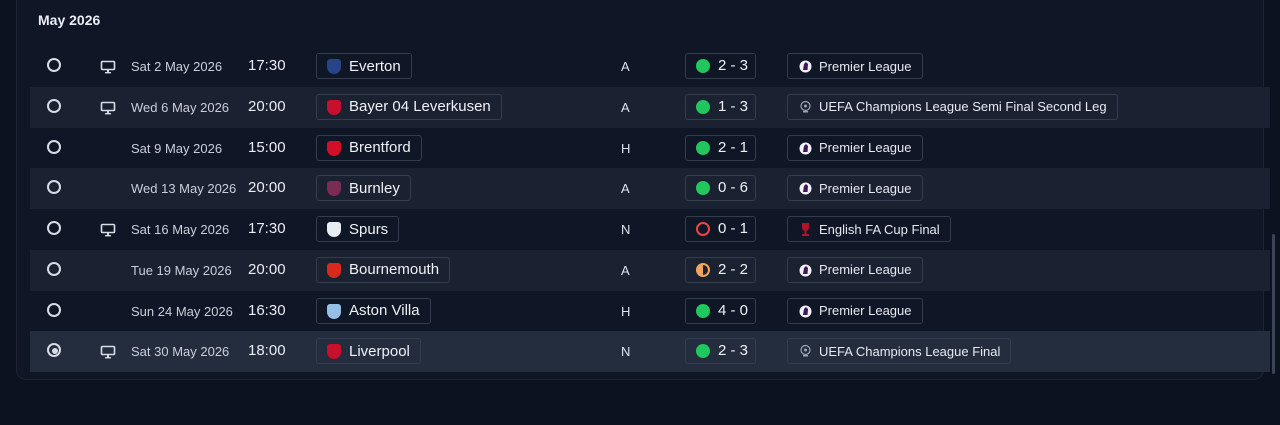 Image resolution: width=1280 pixels, height=425 pixels. What do you see at coordinates (181, 270) in the screenshot?
I see `fixture-date: Tue 19 May 2026` at bounding box center [181, 270].